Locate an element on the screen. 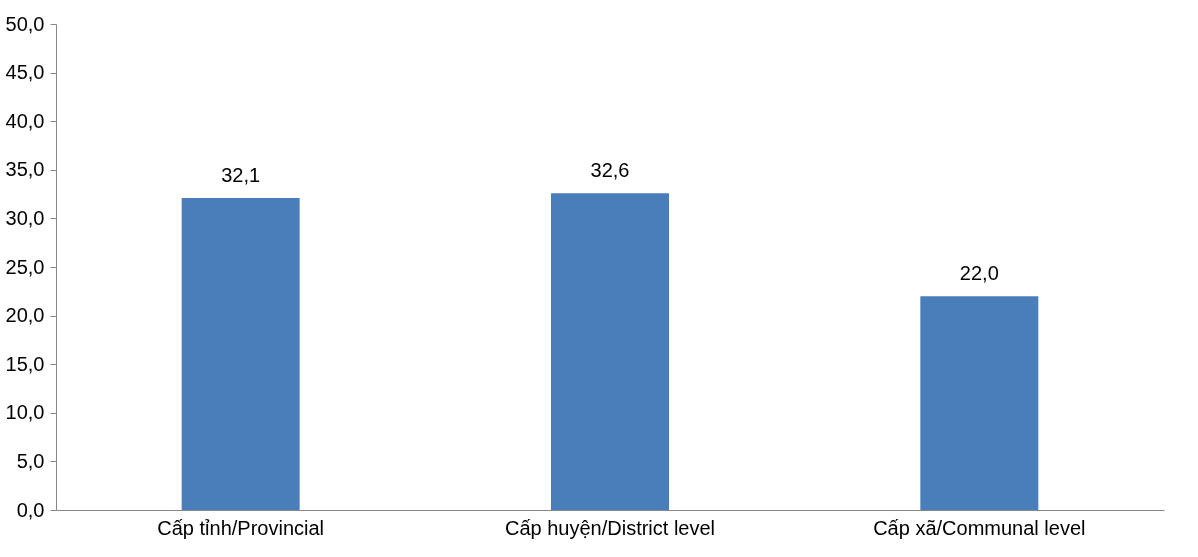  y-tick-label: 0,0 is located at coordinates (30, 509).